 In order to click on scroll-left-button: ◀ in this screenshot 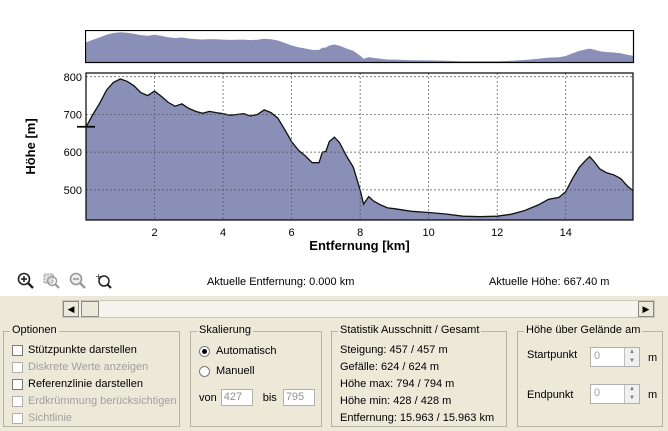, I will do `click(71, 309)`.